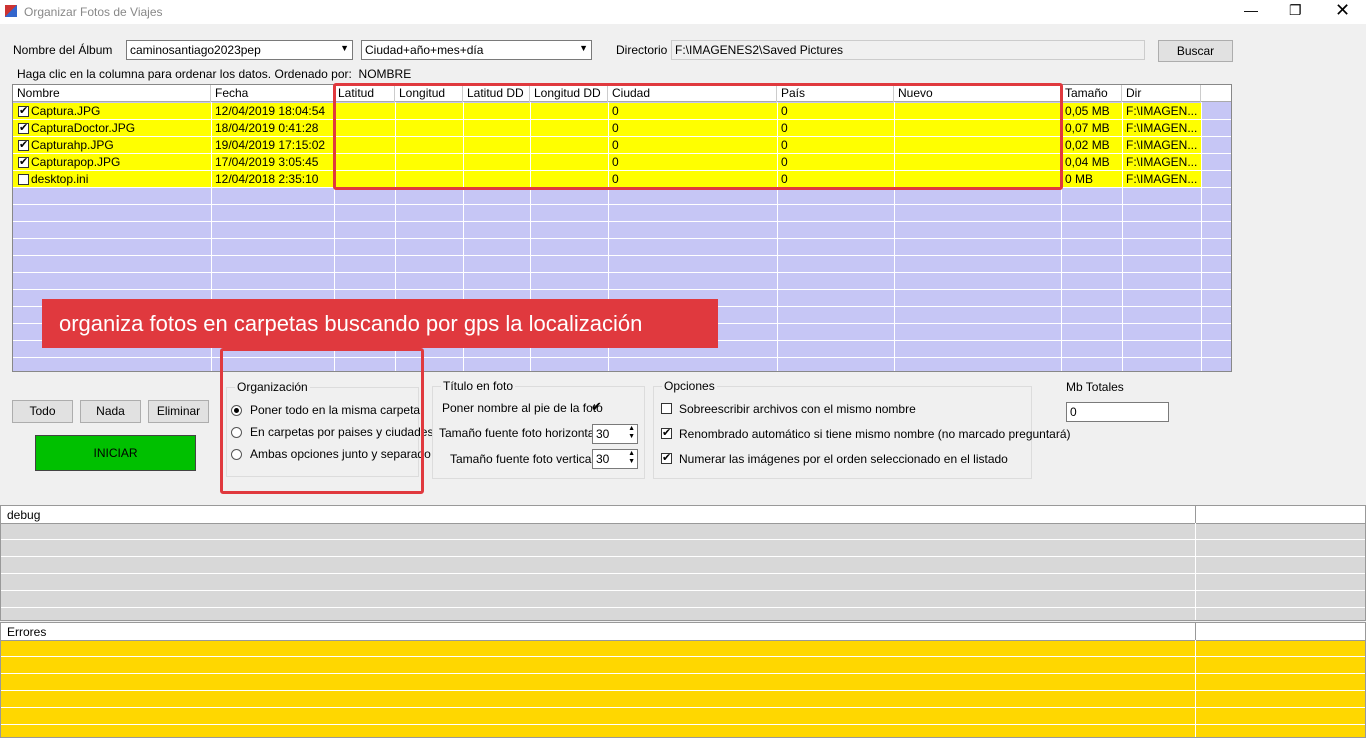 This screenshot has width=1366, height=738. What do you see at coordinates (24, 515) in the screenshot?
I see `debug-title: debug` at bounding box center [24, 515].